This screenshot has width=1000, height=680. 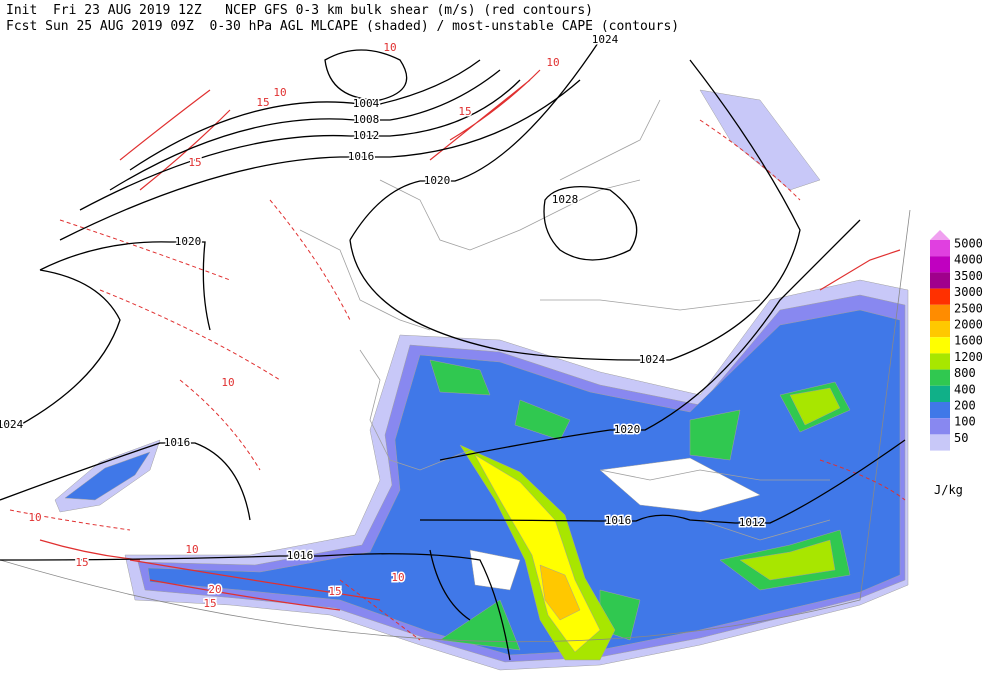 I want to click on legend-arrow, so click(x=940, y=235).